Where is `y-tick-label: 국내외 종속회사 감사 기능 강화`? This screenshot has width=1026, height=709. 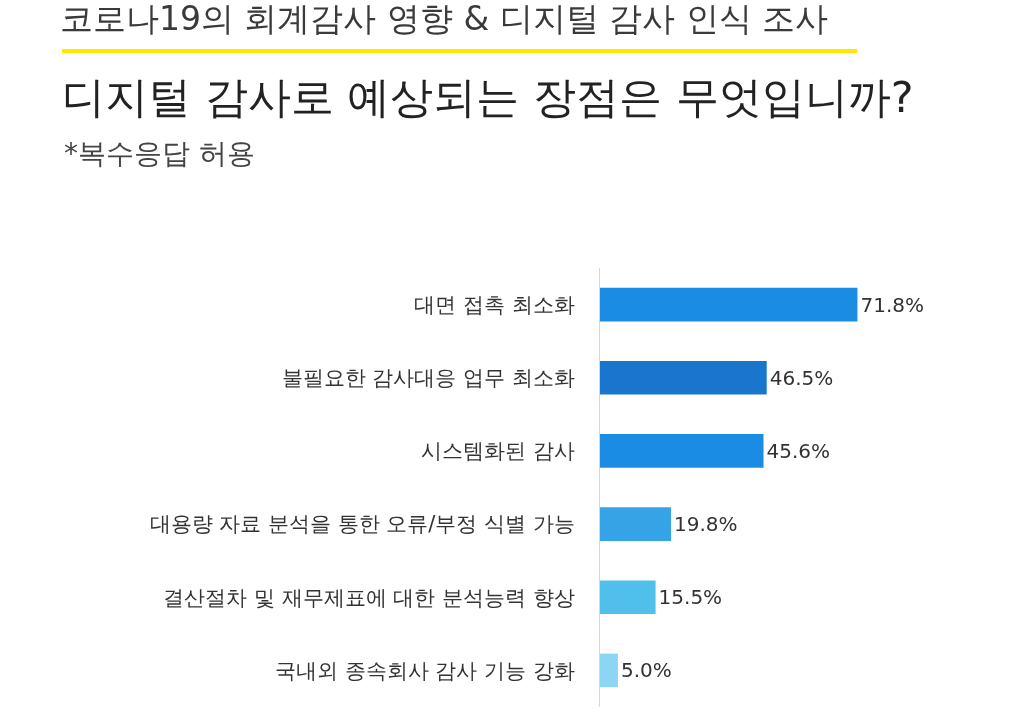
y-tick-label: 국내외 종속회사 감사 기능 강화 is located at coordinates (425, 670).